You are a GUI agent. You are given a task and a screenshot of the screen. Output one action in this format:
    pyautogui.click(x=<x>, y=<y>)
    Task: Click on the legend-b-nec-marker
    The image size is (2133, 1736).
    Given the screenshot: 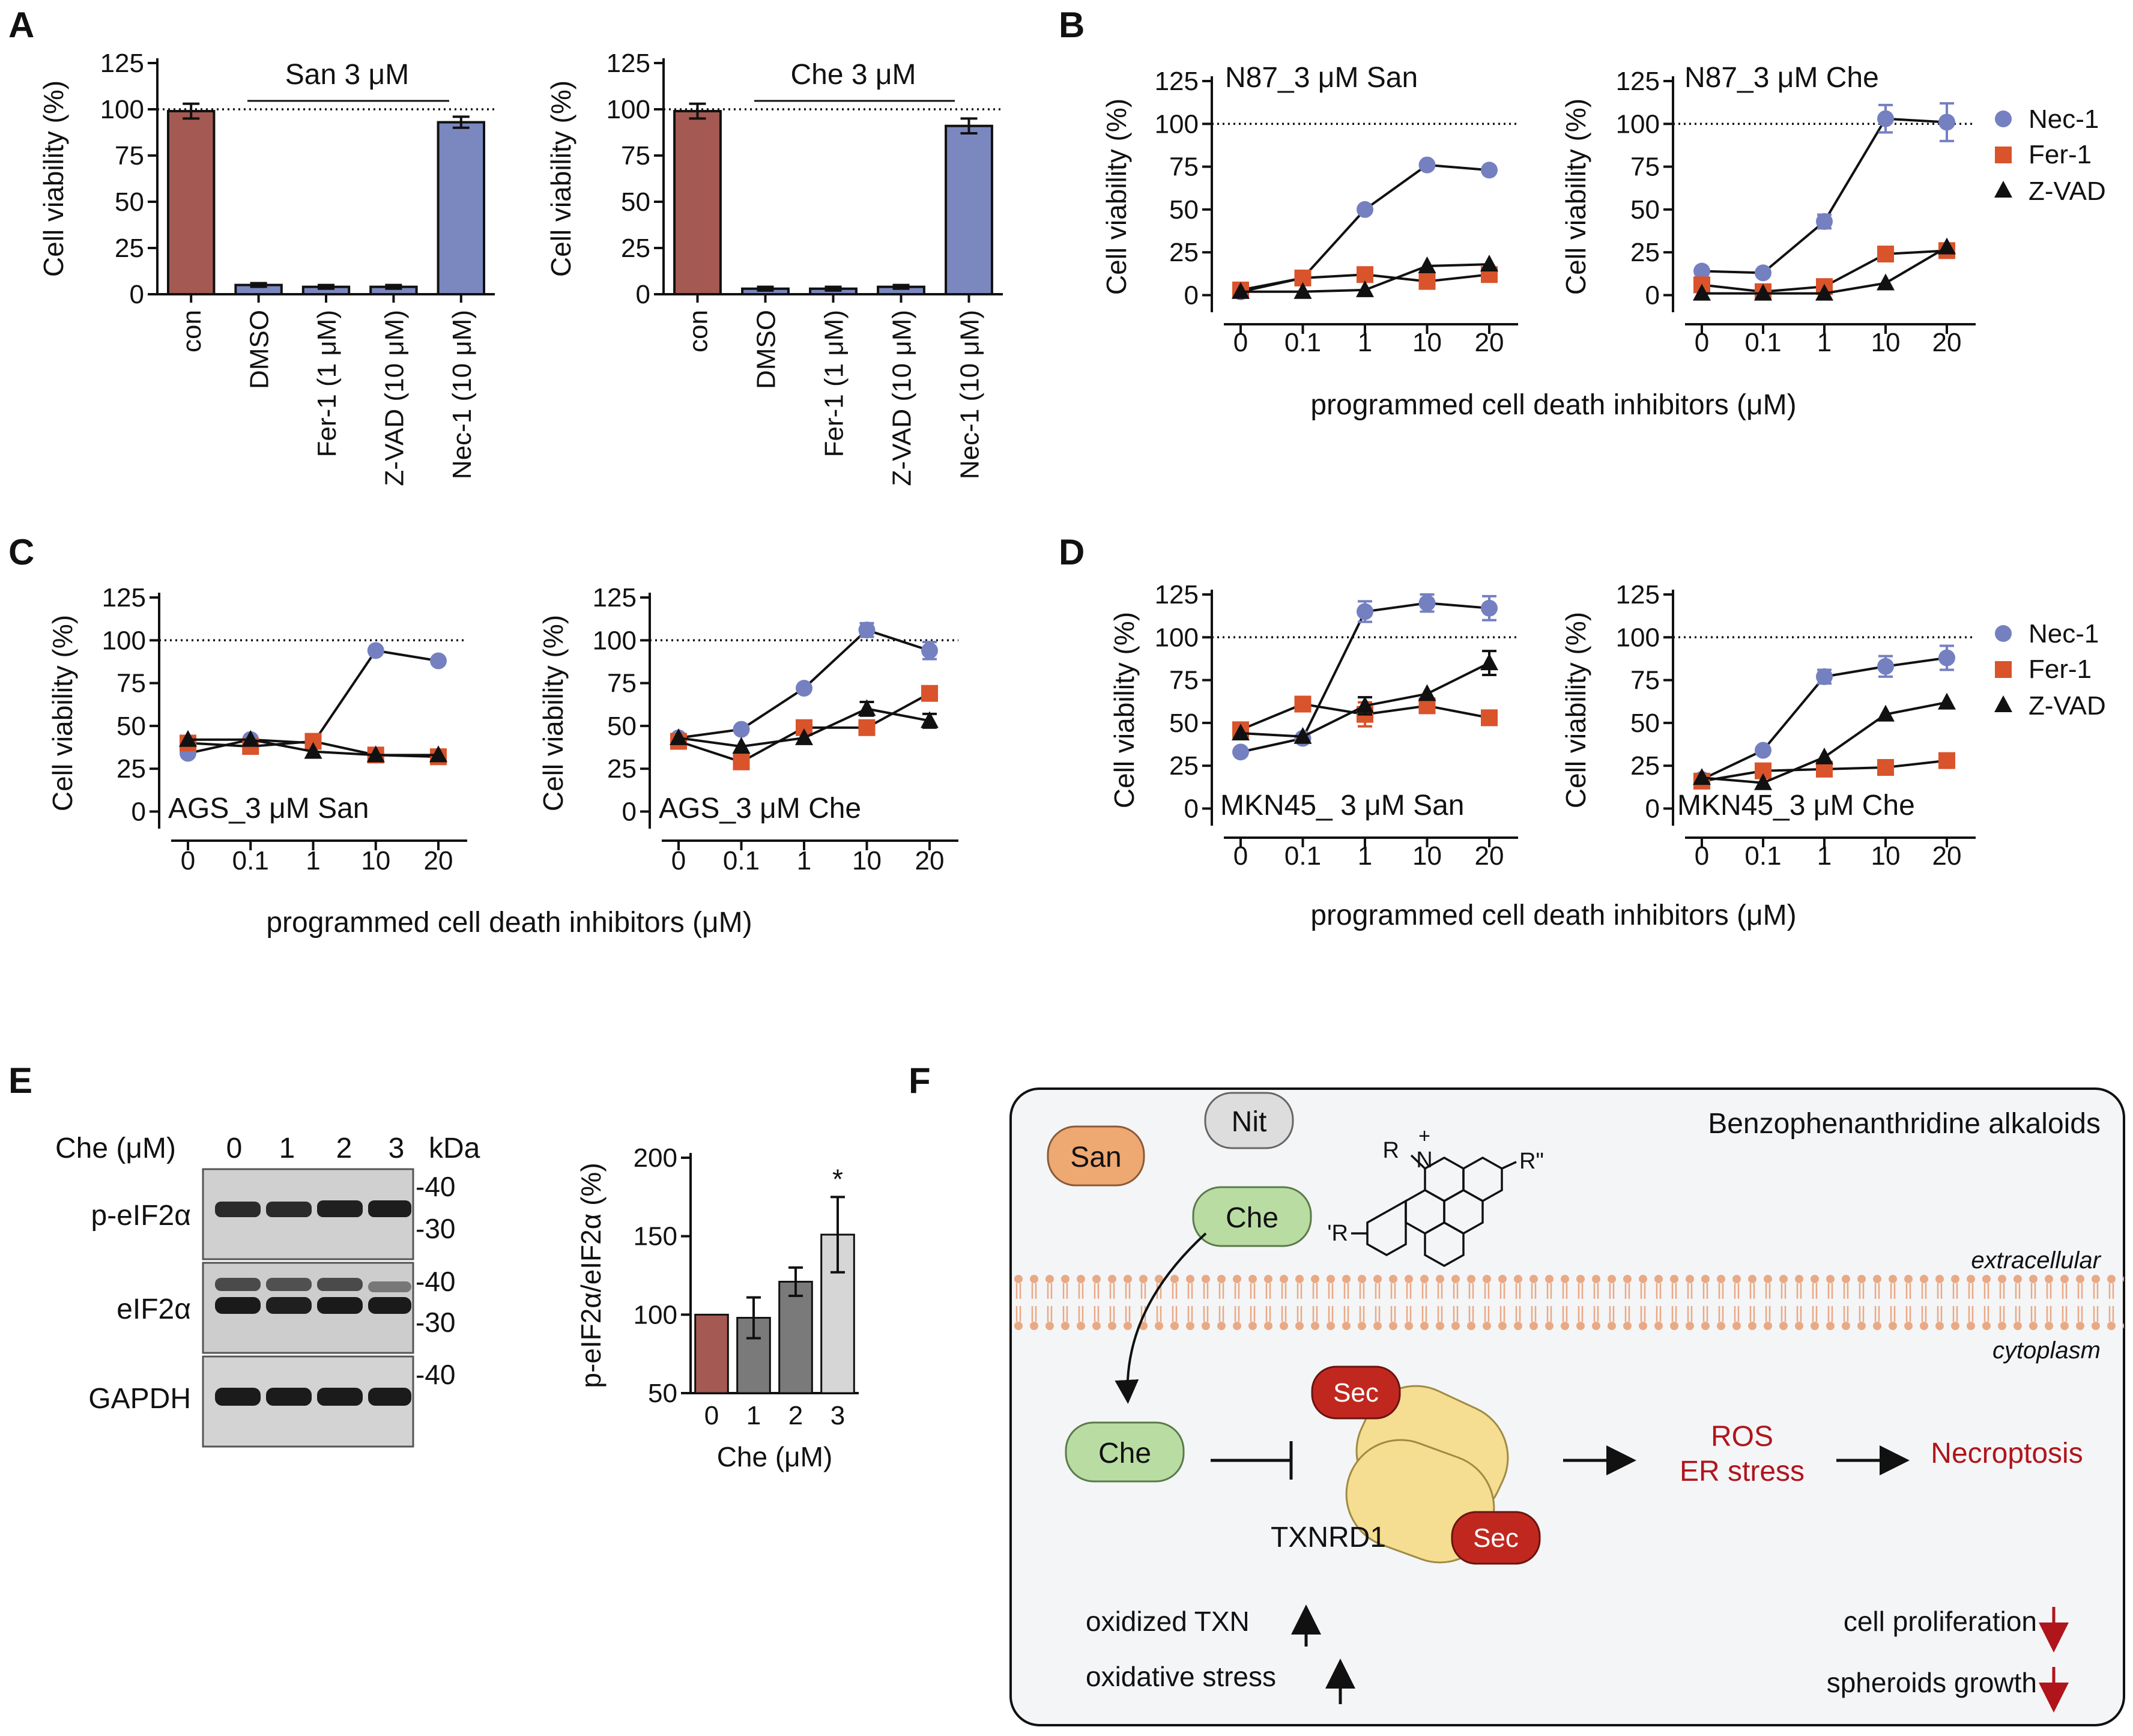 What is the action you would take?
    pyautogui.click(x=2004, y=119)
    